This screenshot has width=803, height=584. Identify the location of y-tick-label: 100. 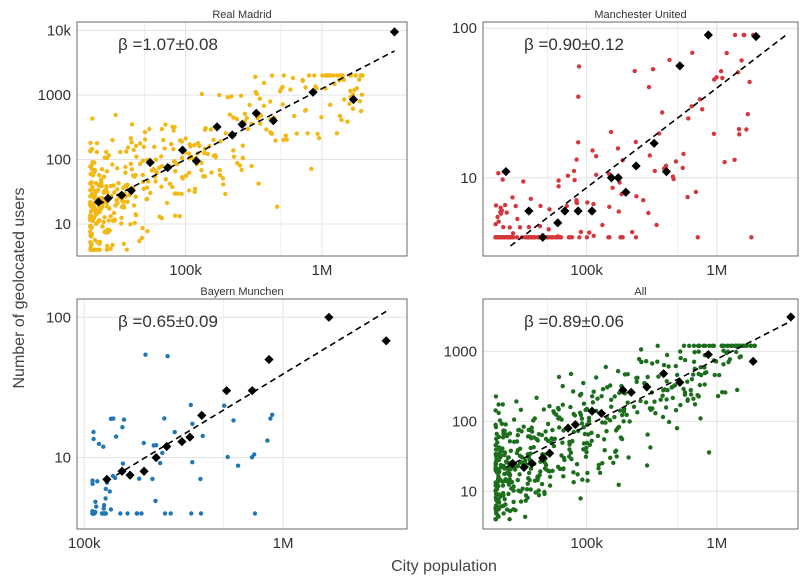
(58, 317).